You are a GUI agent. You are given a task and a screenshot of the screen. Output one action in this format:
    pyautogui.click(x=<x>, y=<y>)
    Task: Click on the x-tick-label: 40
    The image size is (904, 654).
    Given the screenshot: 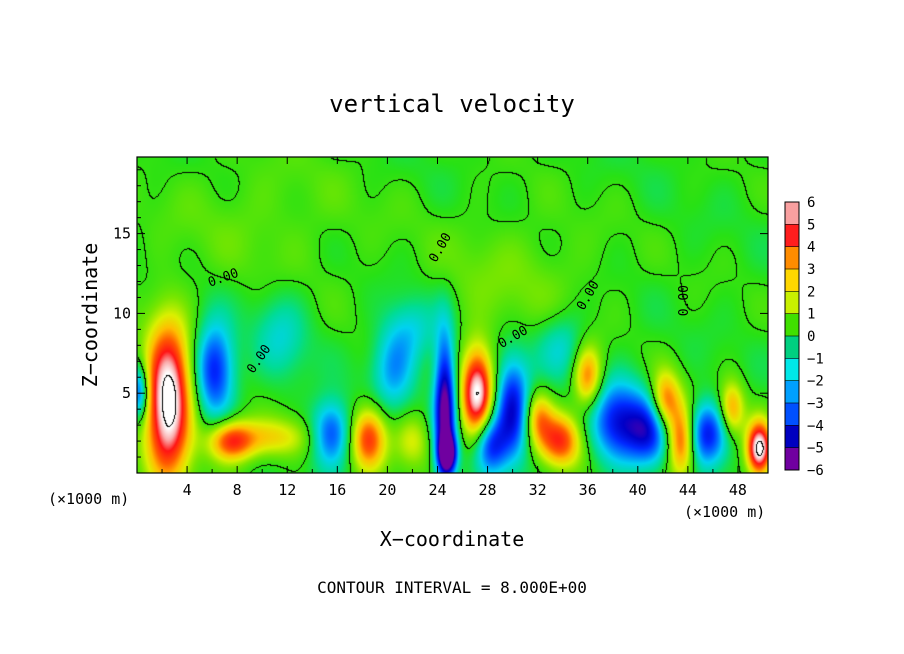 What is the action you would take?
    pyautogui.click(x=638, y=490)
    